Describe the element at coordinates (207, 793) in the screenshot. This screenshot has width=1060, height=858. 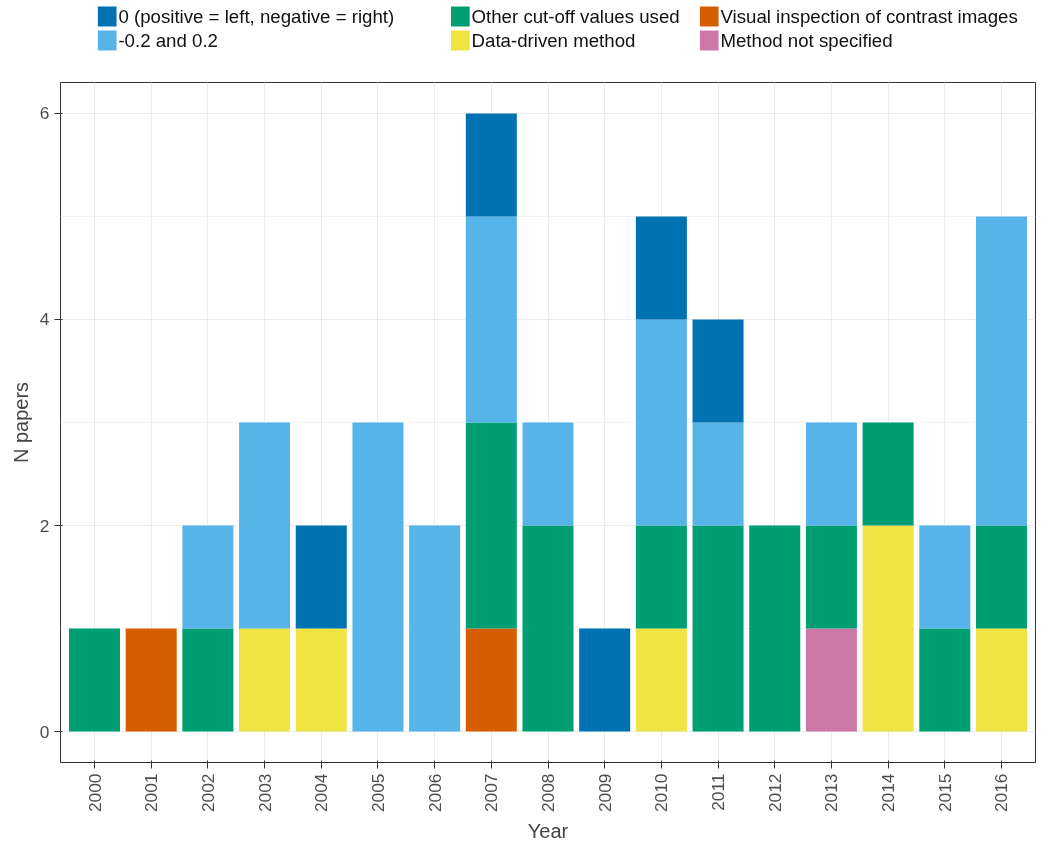
I see `x-tick-label: 2002` at that location.